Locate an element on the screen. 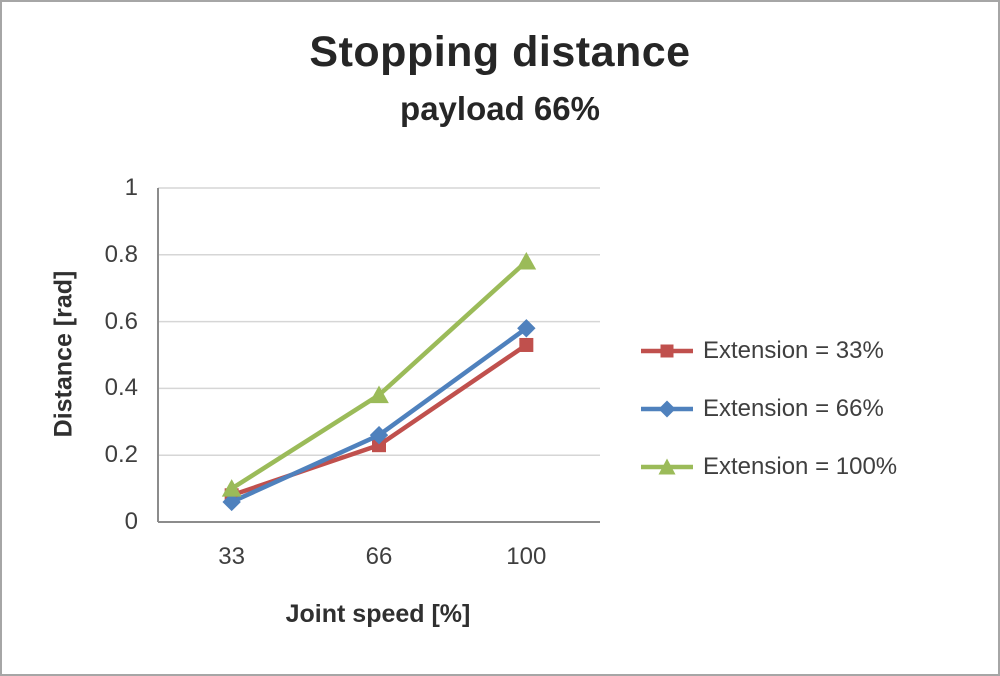 This screenshot has height=676, width=1000. legend-swatch-diamond is located at coordinates (667, 408).